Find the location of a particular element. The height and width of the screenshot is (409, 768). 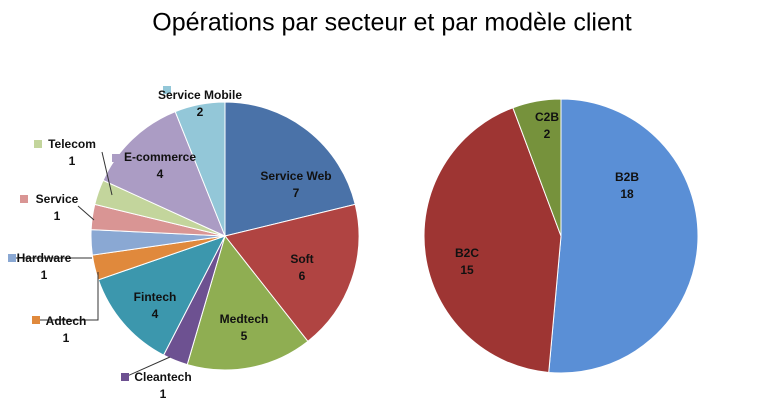

slice-label: Hardware is located at coordinates (44, 258).